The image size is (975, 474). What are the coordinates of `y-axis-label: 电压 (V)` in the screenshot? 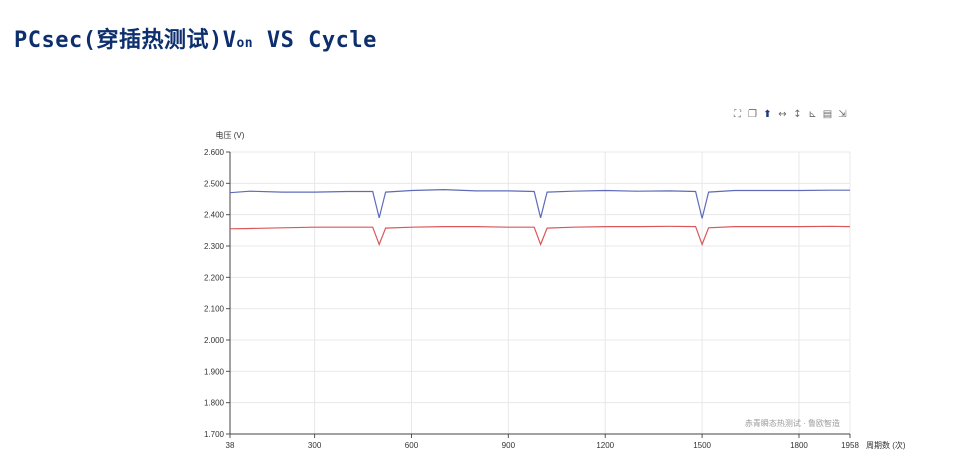 It's located at (230, 135).